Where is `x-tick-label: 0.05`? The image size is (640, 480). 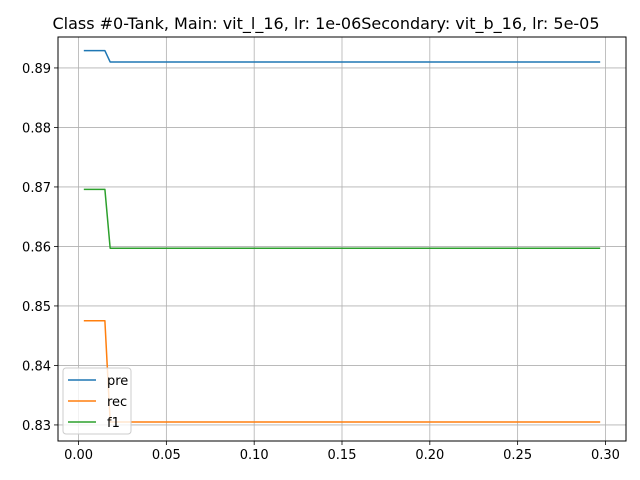 x-tick-label: 0.05 is located at coordinates (166, 455).